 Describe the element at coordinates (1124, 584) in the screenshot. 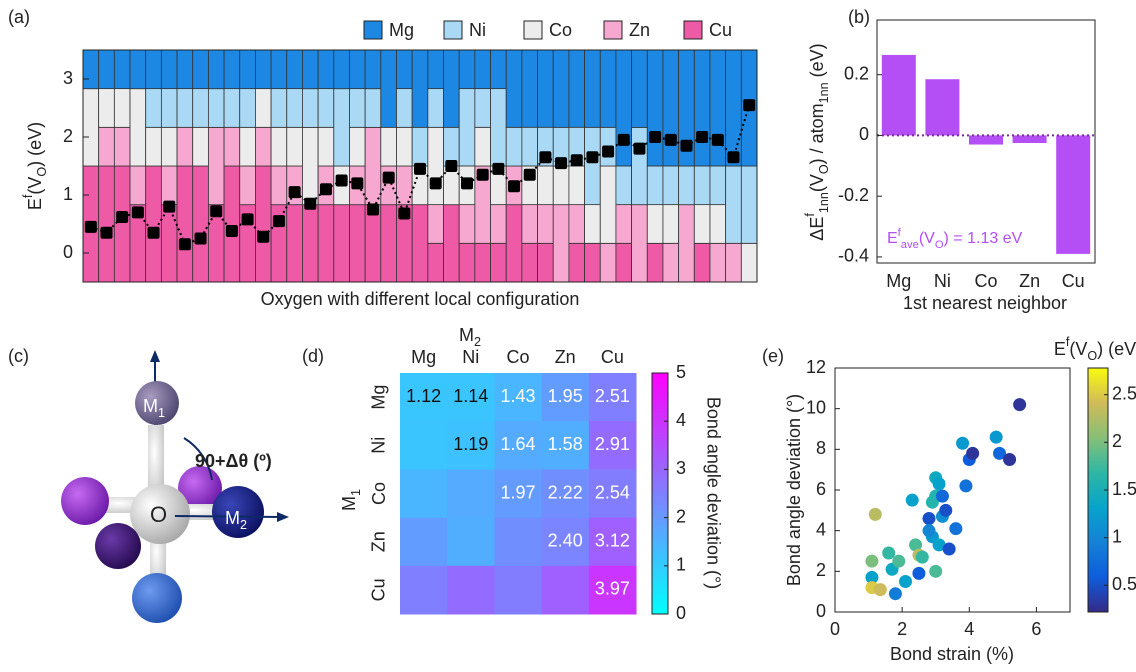

I see `colorbar-tick-label: 0.5` at that location.